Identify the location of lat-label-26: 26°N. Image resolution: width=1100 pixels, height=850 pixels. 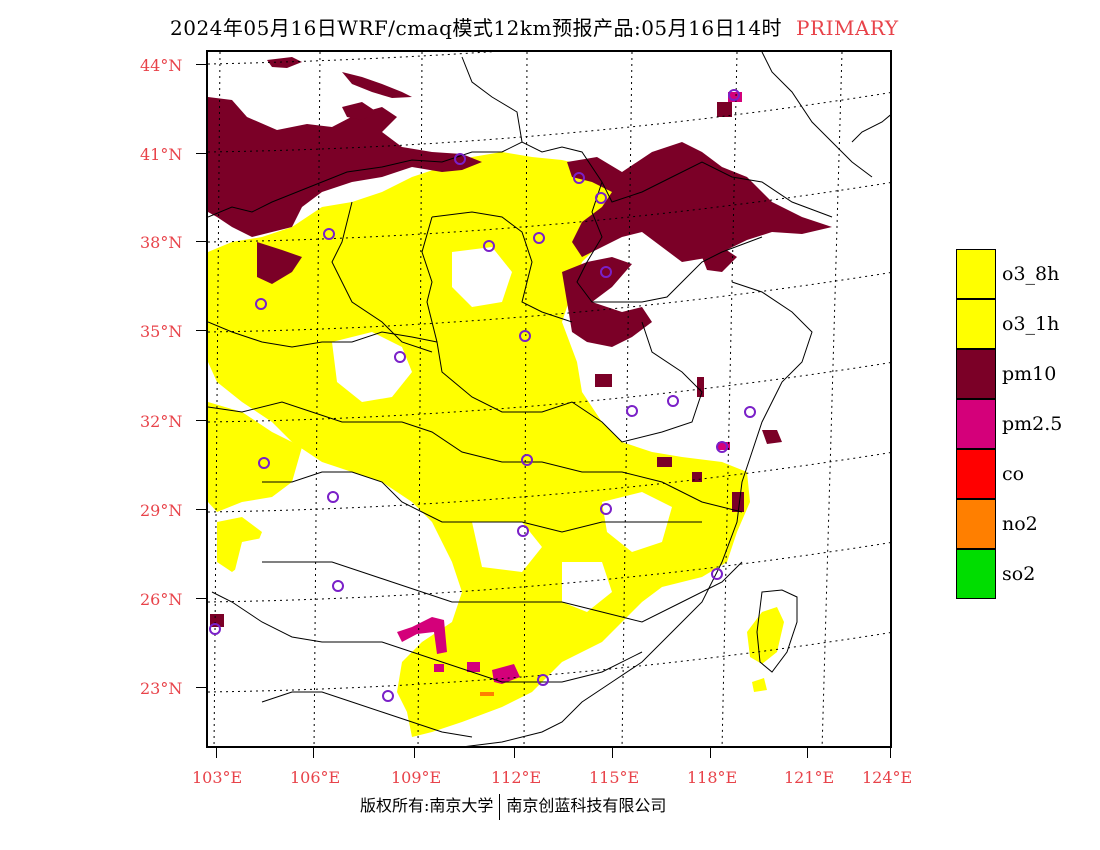
(161, 599).